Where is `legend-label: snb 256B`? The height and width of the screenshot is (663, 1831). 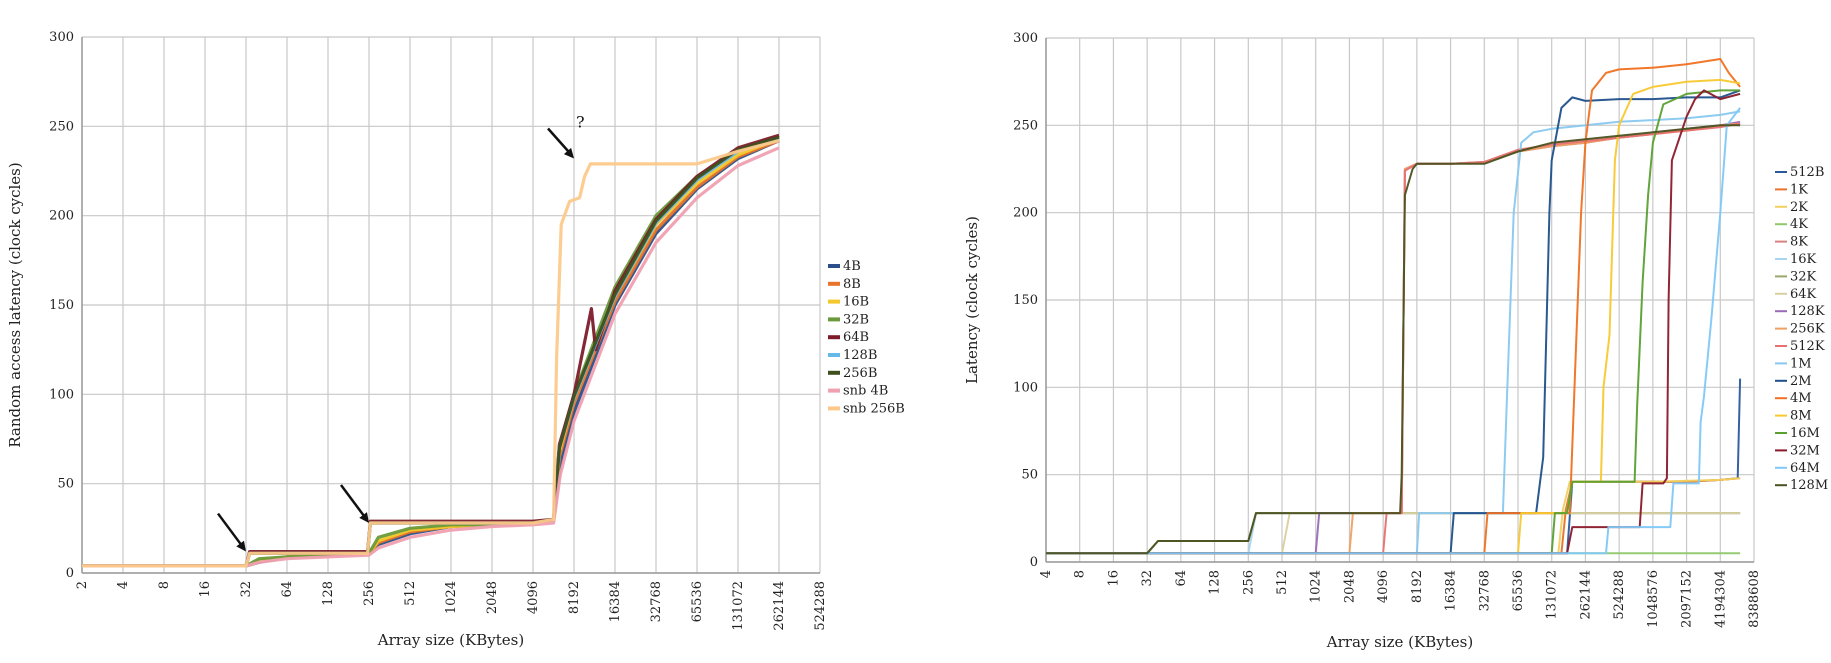 legend-label: snb 256B is located at coordinates (874, 408).